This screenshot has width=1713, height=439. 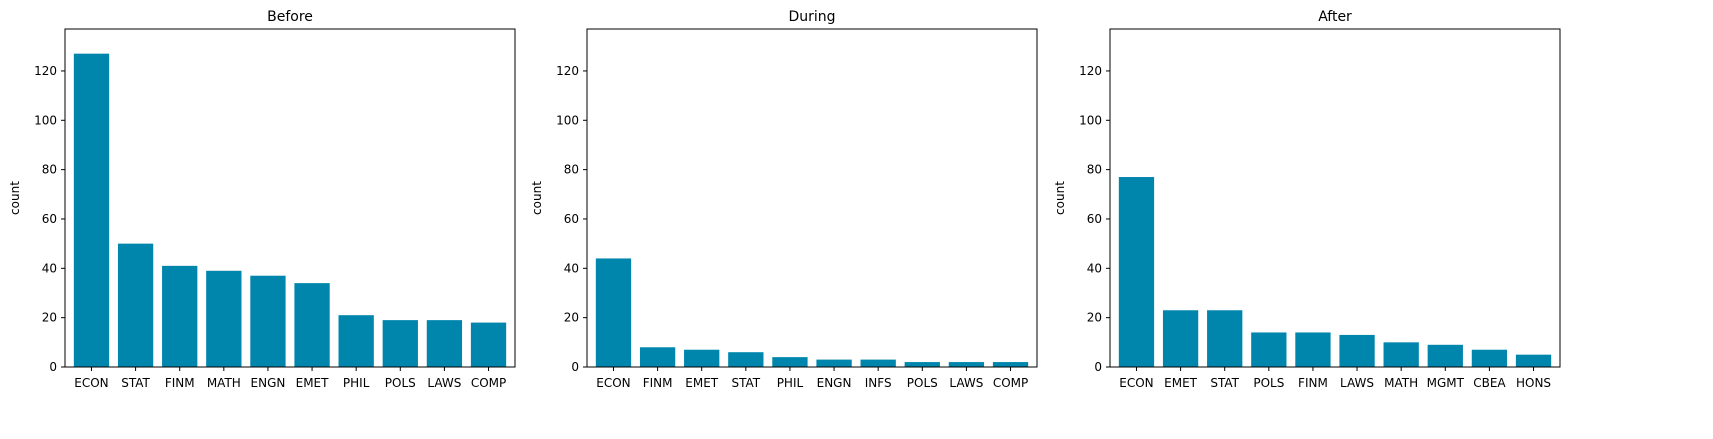 I want to click on bar-hons, so click(x=1533, y=360).